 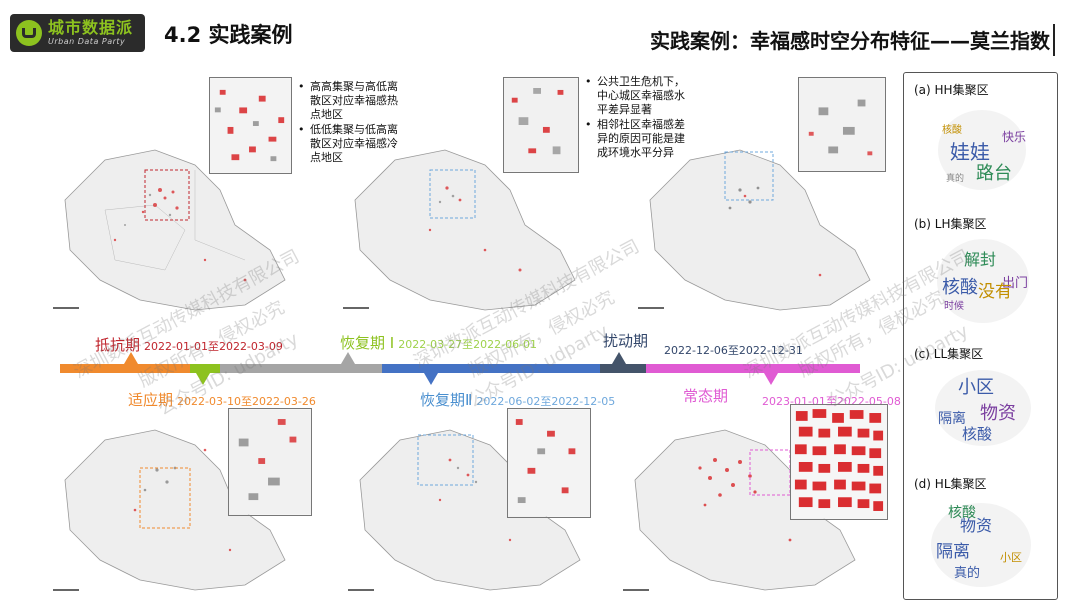 What do you see at coordinates (270, 462) in the screenshot?
I see `map-inset-bottom-left` at bounding box center [270, 462].